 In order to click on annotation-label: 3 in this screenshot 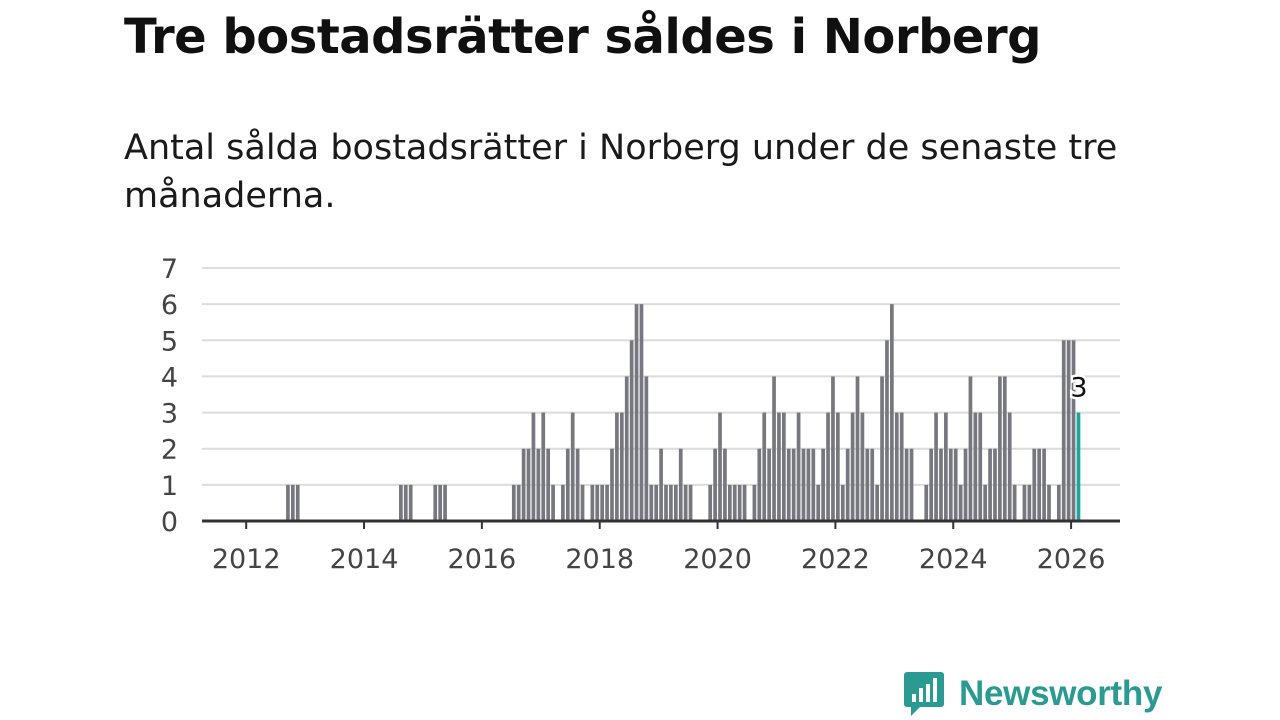, I will do `click(1078, 388)`.